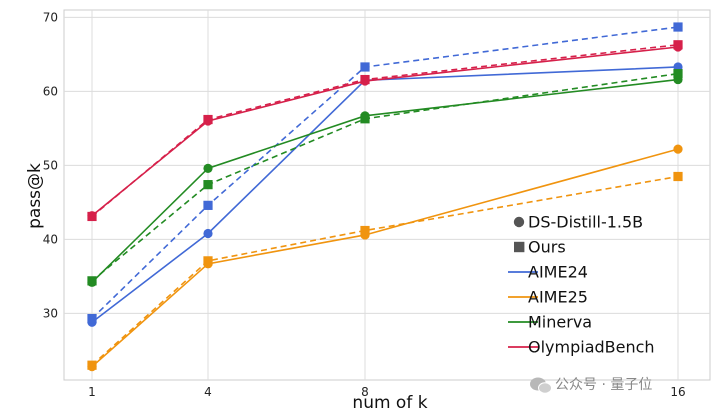 The image size is (720, 416). What do you see at coordinates (585, 222) in the screenshot?
I see `legend-label: DS-Distill-1.5B` at bounding box center [585, 222].